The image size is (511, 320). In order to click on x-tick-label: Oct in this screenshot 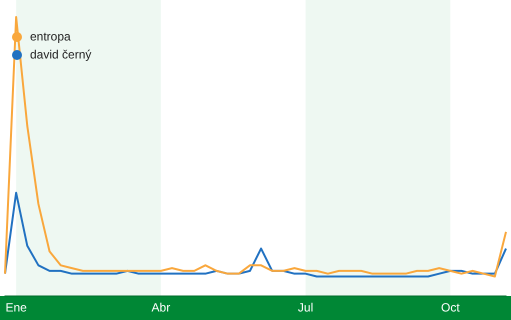, I will do `click(450, 307)`.